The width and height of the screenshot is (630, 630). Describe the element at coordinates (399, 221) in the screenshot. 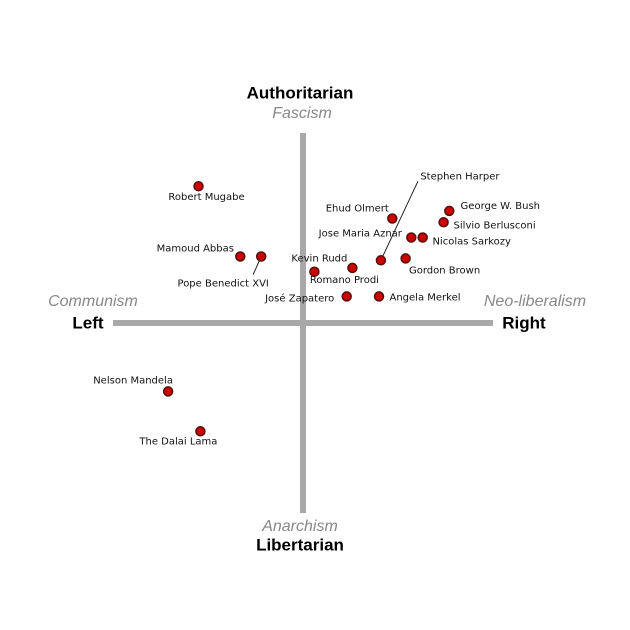

I see `leader-line` at that location.